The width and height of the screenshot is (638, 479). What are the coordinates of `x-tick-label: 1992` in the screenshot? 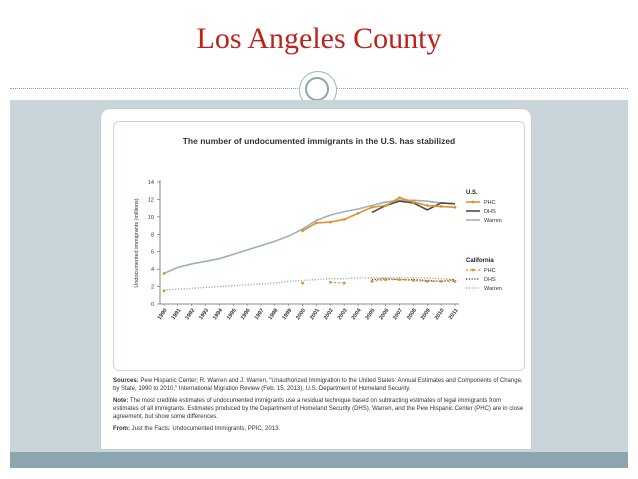 It's located at (190, 314).